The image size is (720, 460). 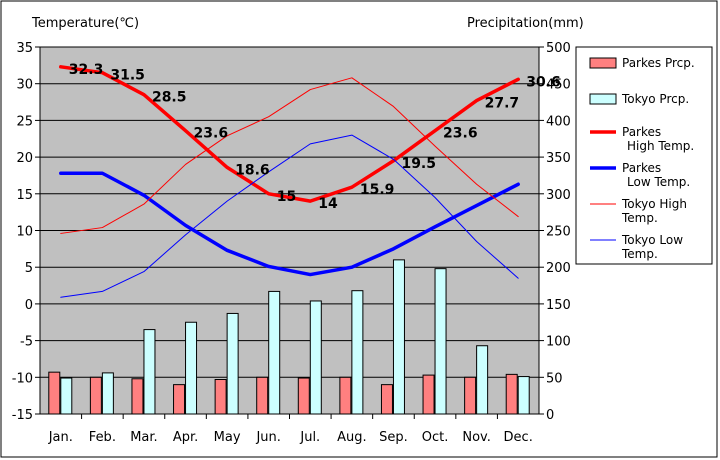 What do you see at coordinates (149, 372) in the screenshot?
I see `bar-tokyo-prcp--2` at bounding box center [149, 372].